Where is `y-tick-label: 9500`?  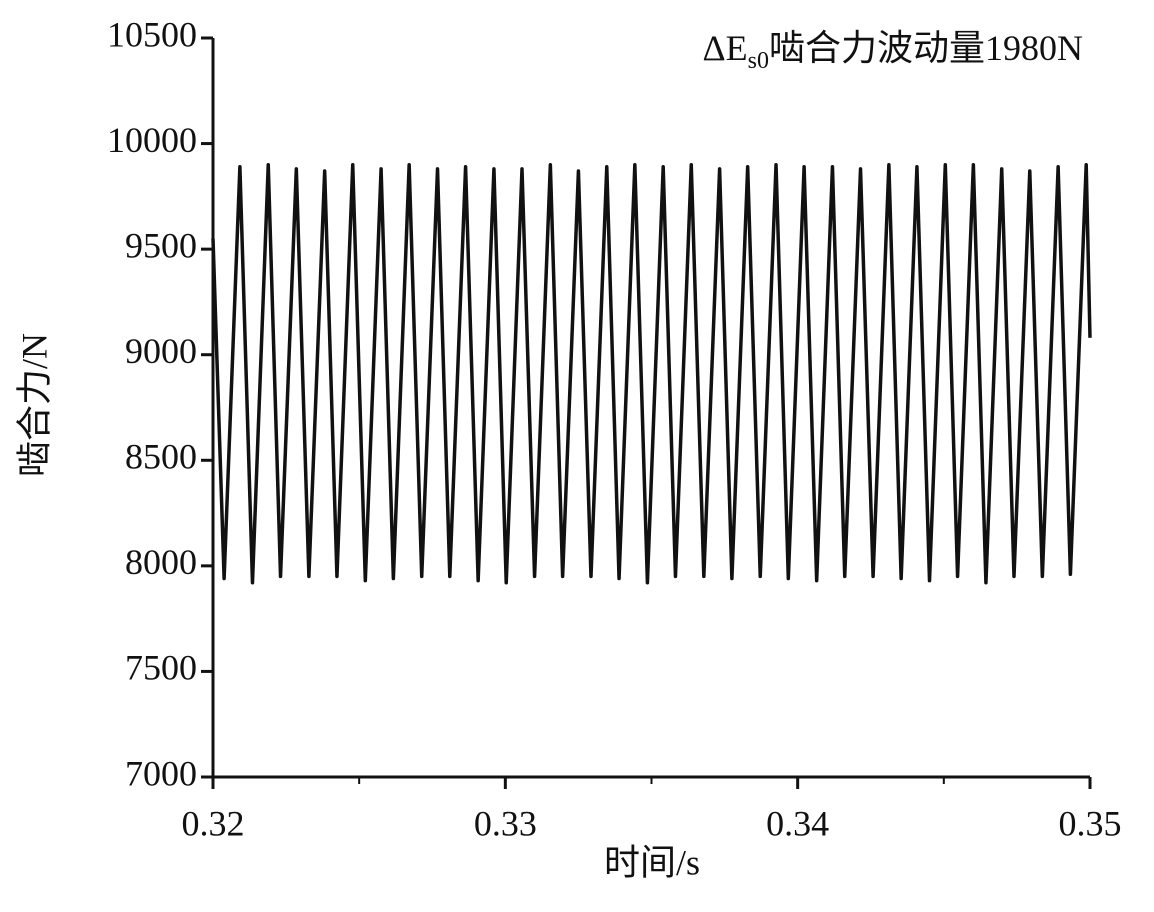 y-tick-label: 9500 is located at coordinates (161, 245).